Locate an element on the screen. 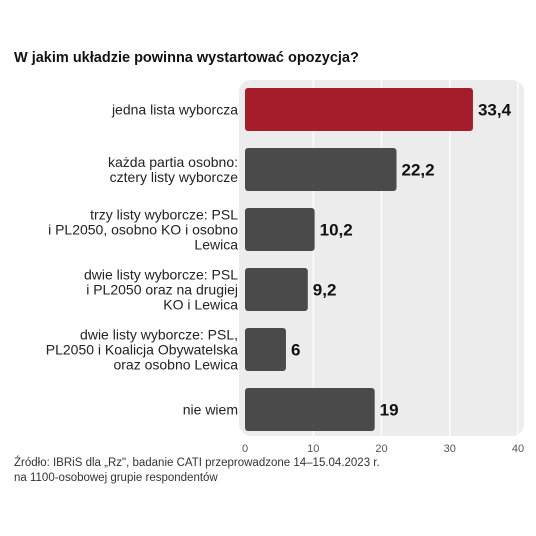 The width and height of the screenshot is (536, 536). category-label: nie wiem is located at coordinates (210, 410).